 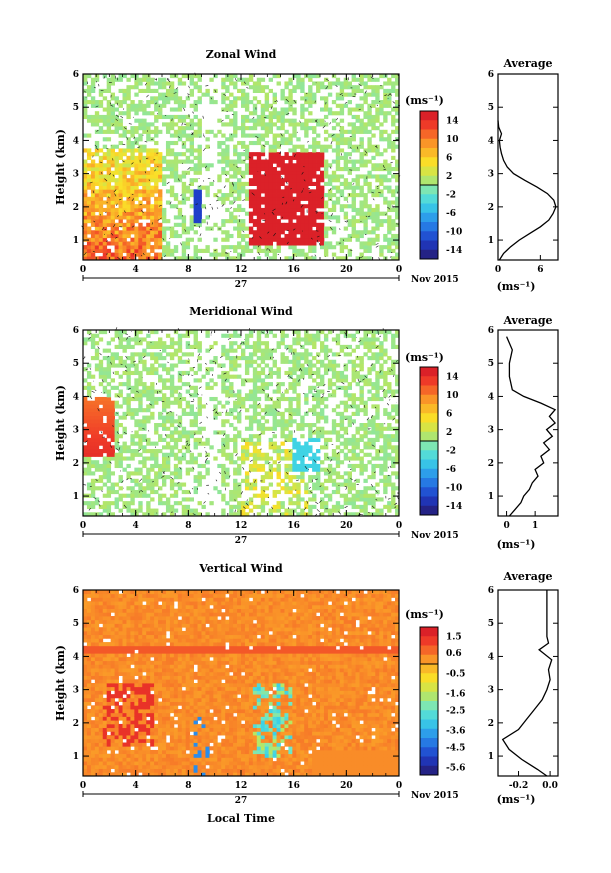 What do you see at coordinates (241, 683) in the screenshot?
I see `heatmap-vertical` at bounding box center [241, 683].